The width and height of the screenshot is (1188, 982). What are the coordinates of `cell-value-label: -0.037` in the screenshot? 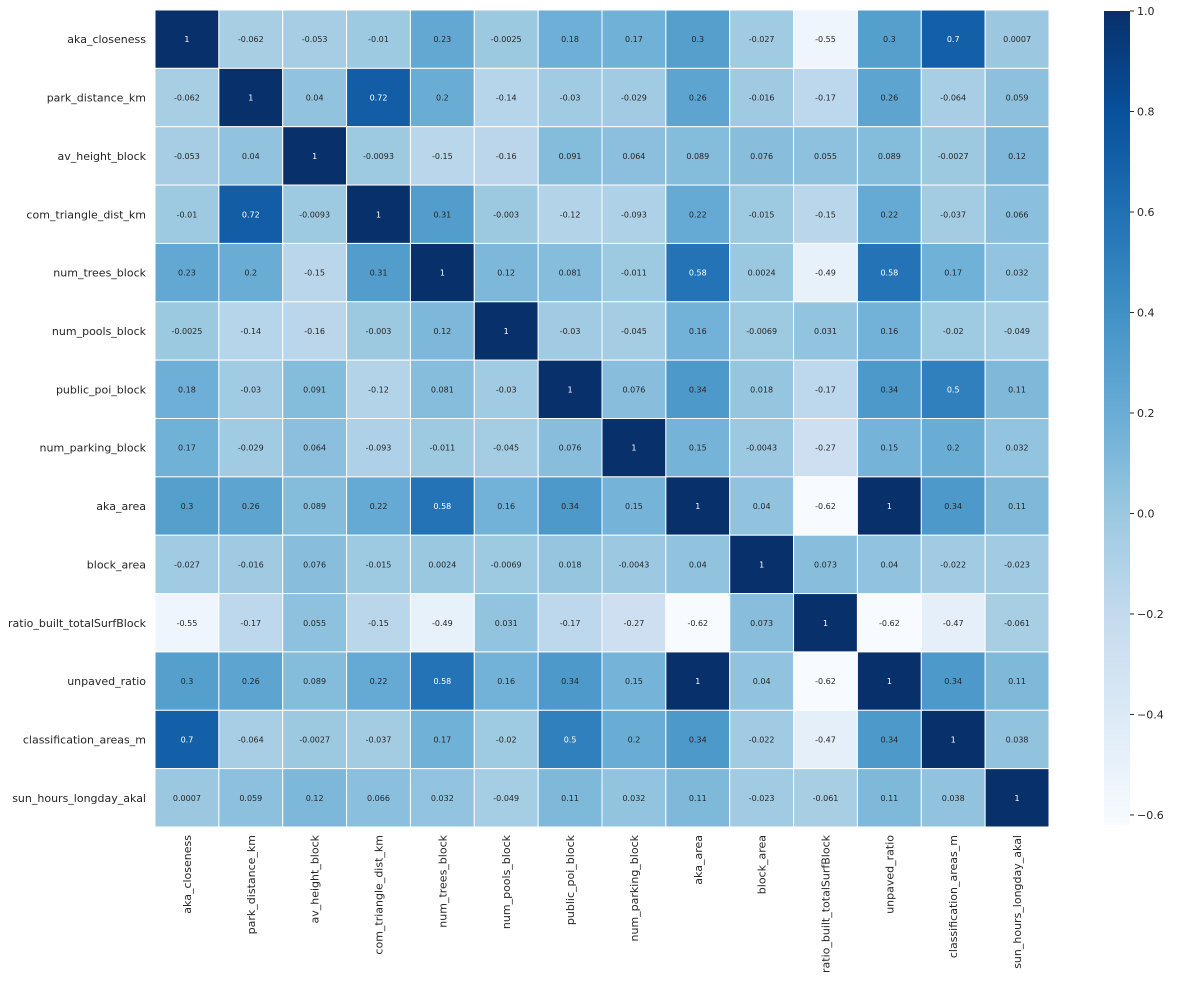 It's located at (379, 739).